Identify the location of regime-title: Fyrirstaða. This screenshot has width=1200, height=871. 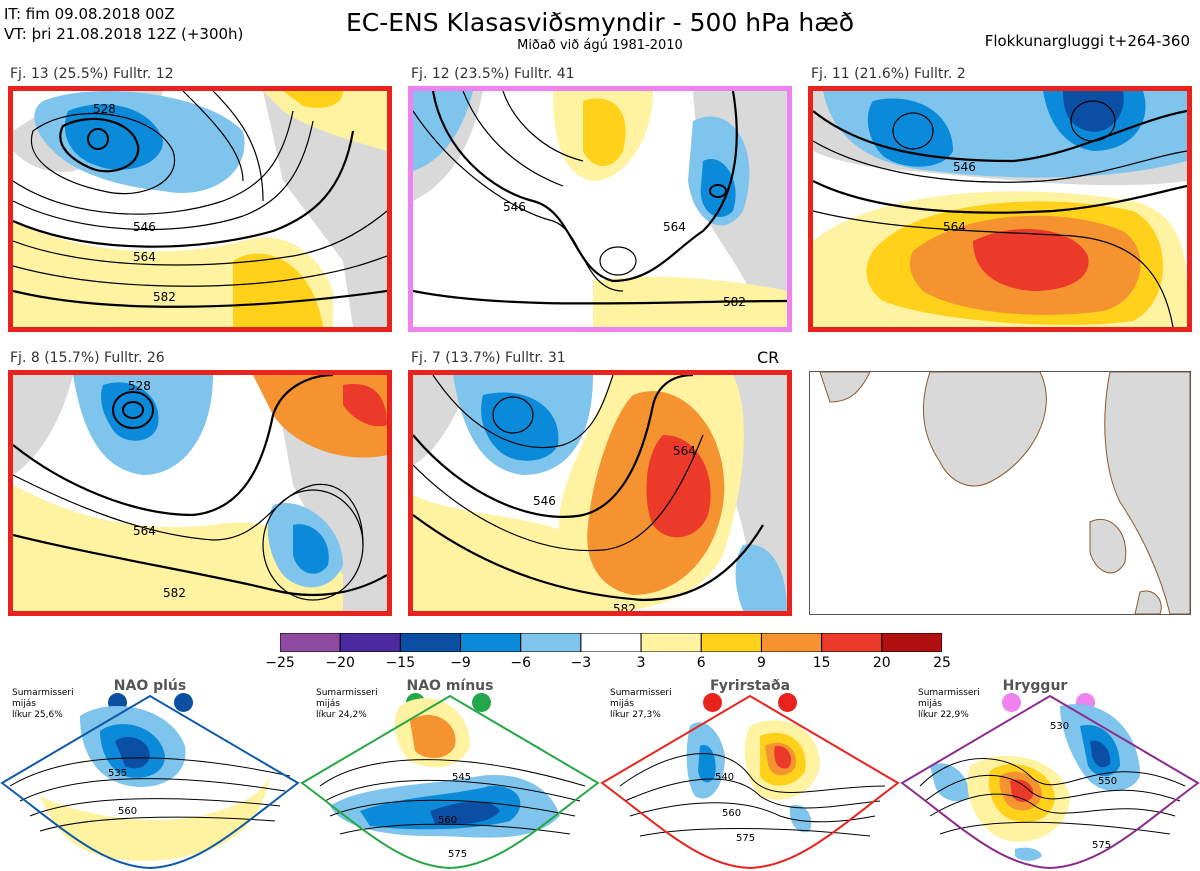
(750, 686).